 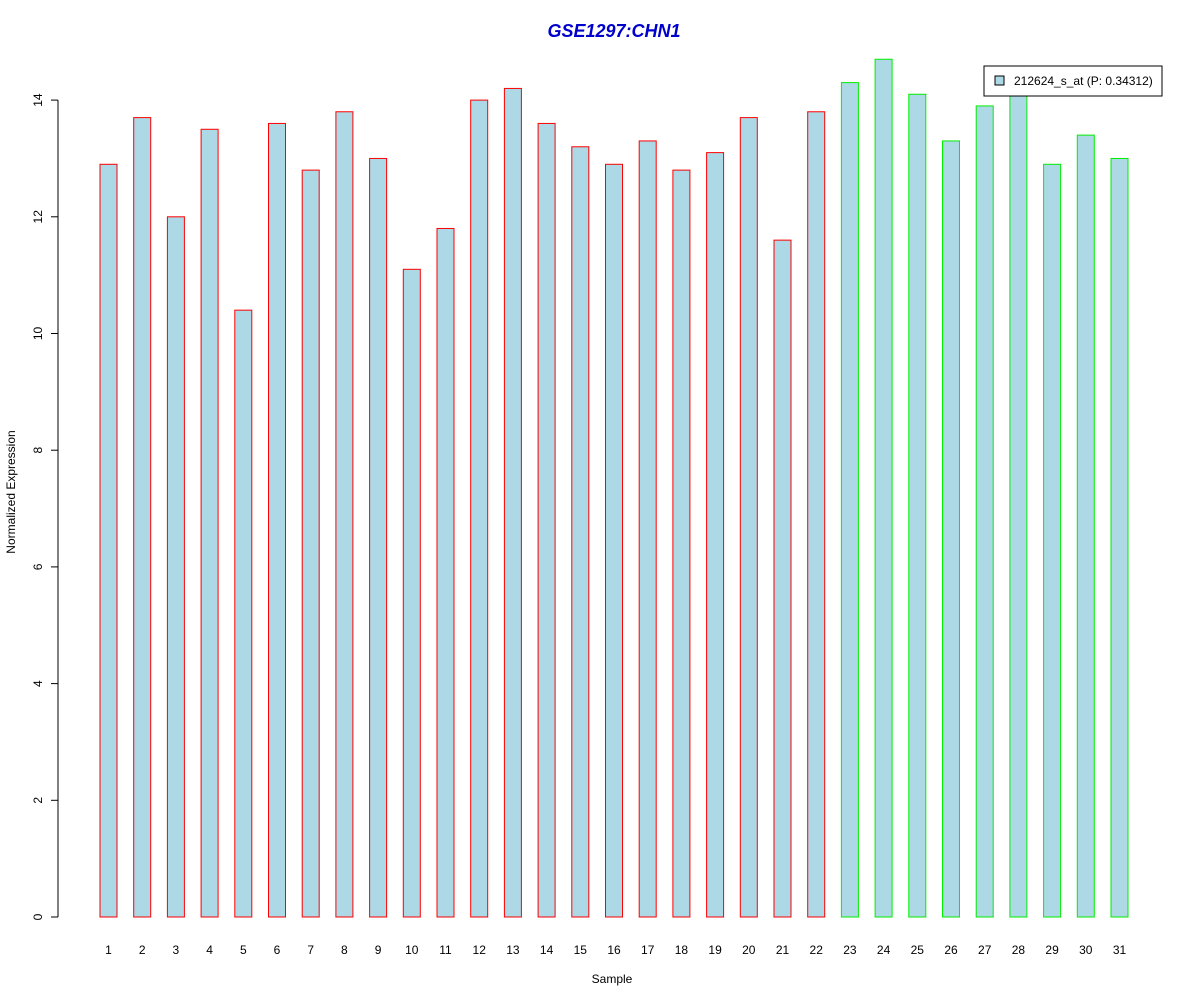 I want to click on x-tick-label: 27, so click(x=985, y=950).